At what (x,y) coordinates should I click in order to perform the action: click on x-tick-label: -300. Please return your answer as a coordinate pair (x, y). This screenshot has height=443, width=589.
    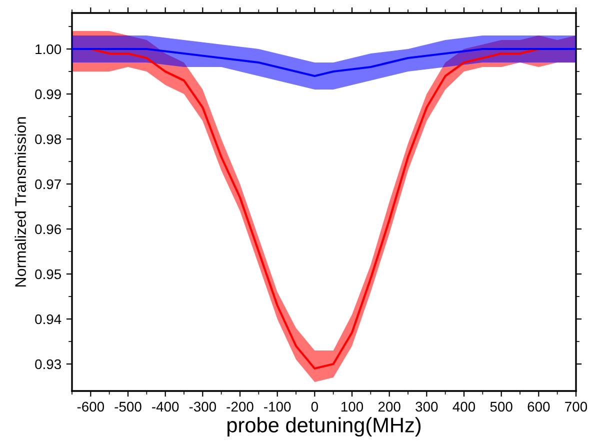
    Looking at the image, I should click on (202, 407).